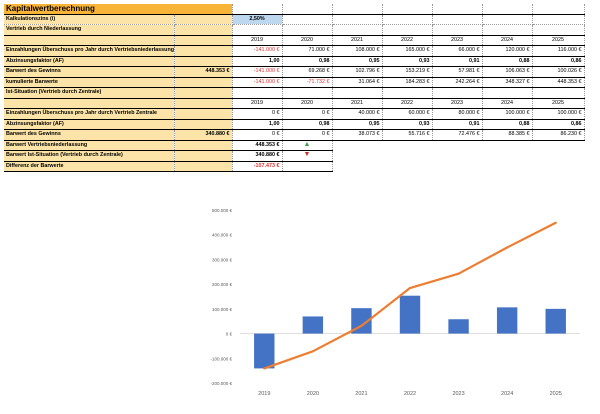  I want to click on headquarters-row-total: 340.880 €, so click(203, 135).